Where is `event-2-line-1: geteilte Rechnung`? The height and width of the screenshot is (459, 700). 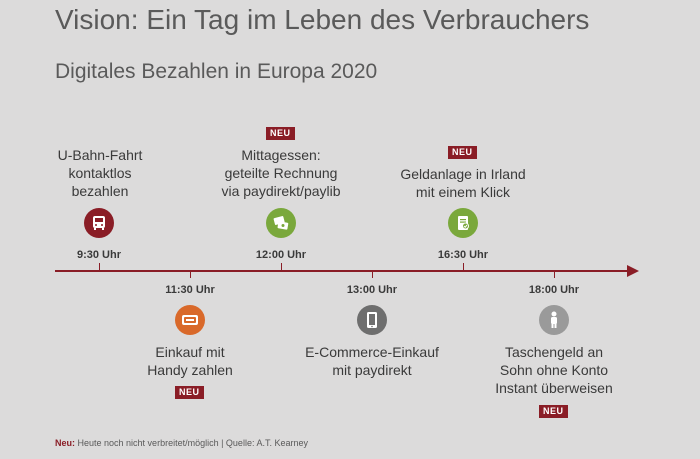 event-2-line-1: geteilte Rechnung is located at coordinates (281, 173).